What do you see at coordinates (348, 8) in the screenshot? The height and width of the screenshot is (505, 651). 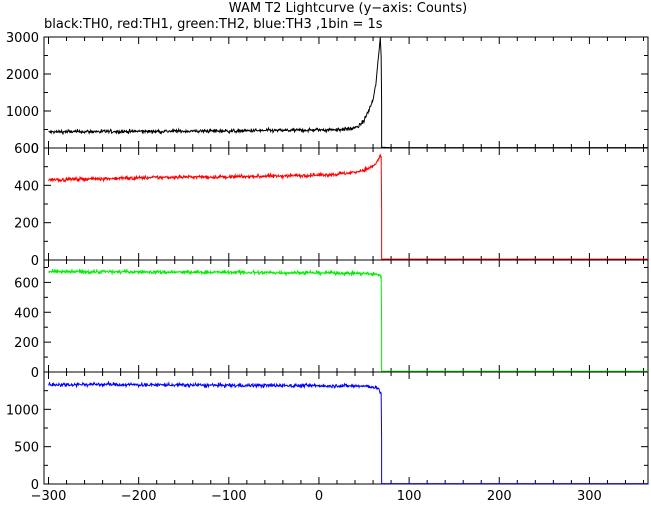 I see `chart-title: WAM T2 Lightcurve (y−axis: Counts)` at bounding box center [348, 8].